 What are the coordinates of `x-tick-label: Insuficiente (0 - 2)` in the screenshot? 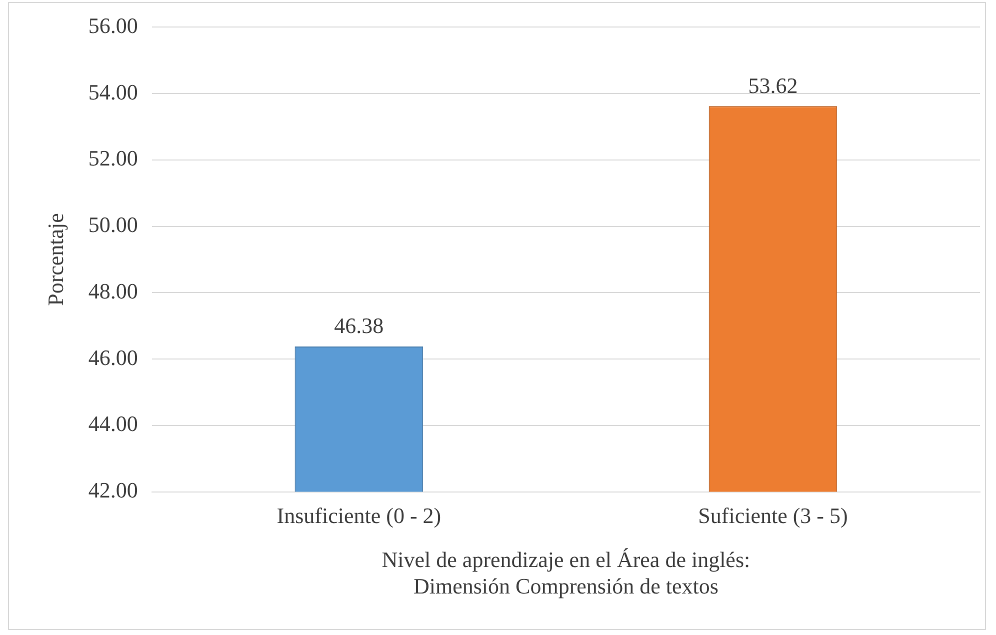 It's located at (359, 515).